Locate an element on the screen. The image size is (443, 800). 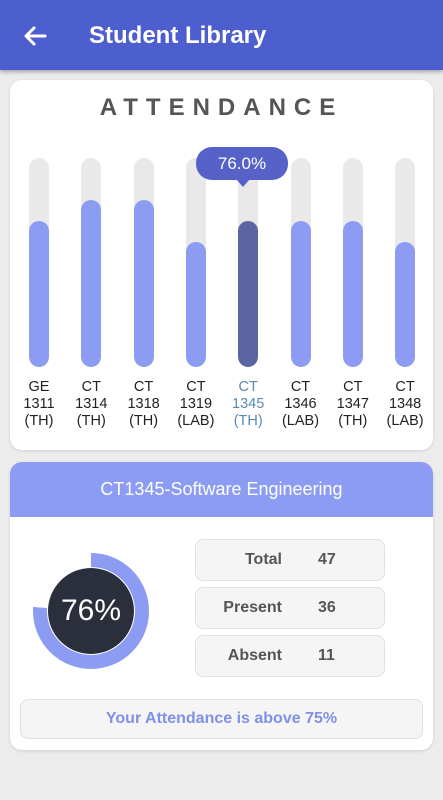
bar-label-line: 1318 is located at coordinates (143, 404).